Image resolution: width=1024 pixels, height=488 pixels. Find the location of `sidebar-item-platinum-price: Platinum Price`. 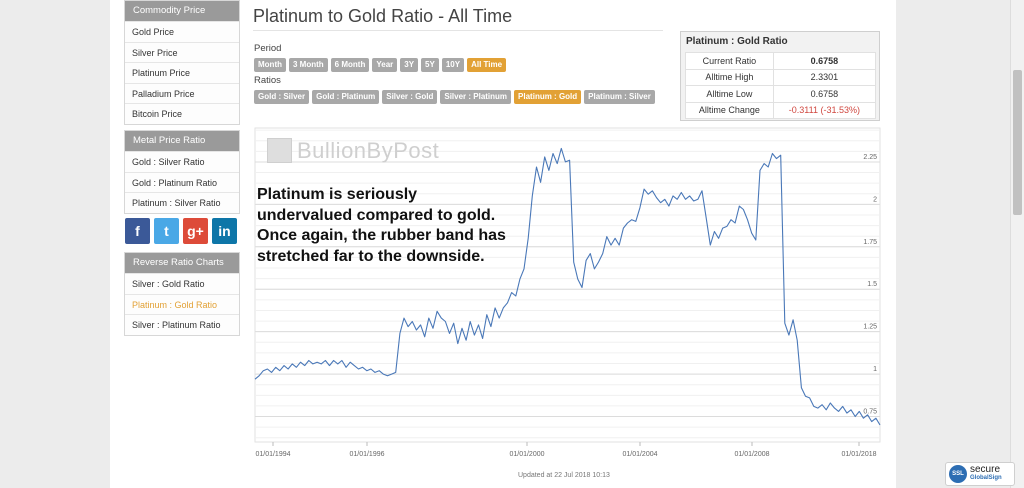

sidebar-item-platinum-price: Platinum Price is located at coordinates (182, 72).